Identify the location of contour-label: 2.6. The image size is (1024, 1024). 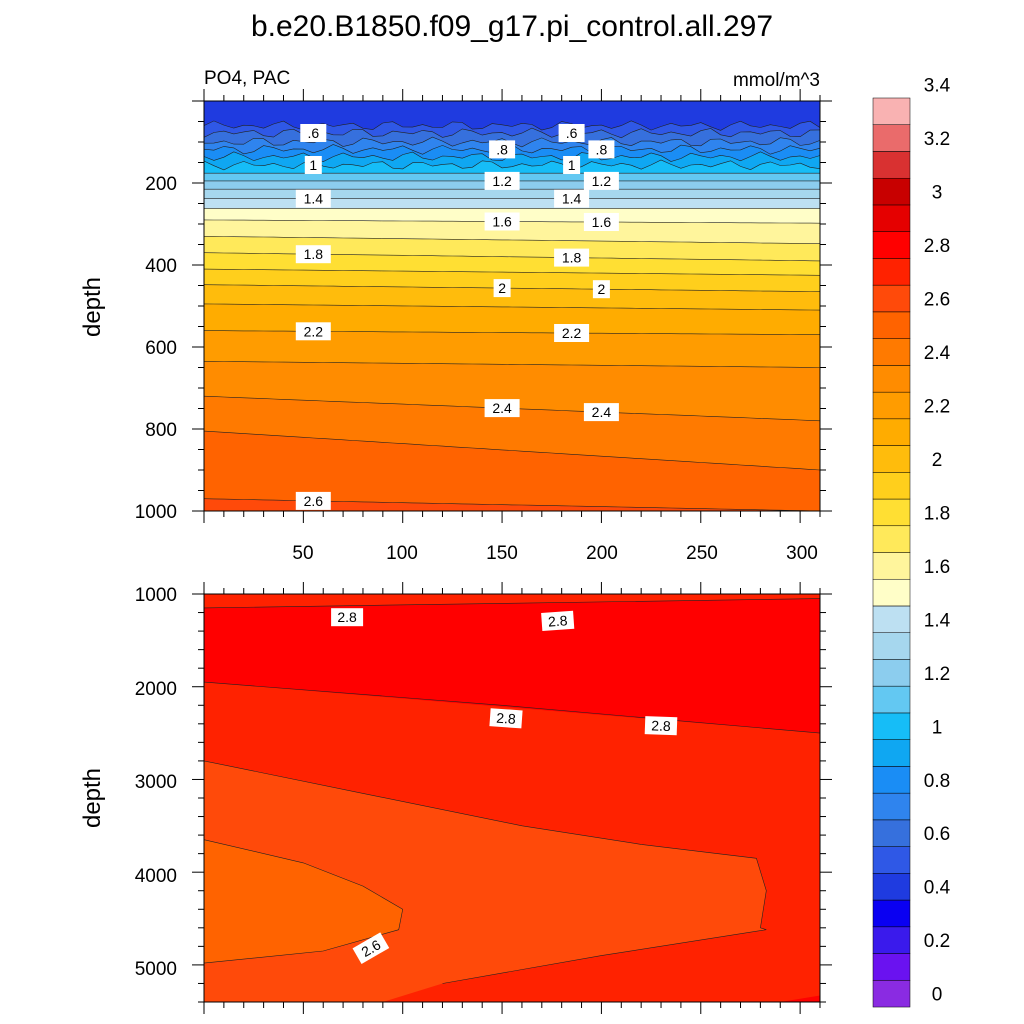
(371, 948).